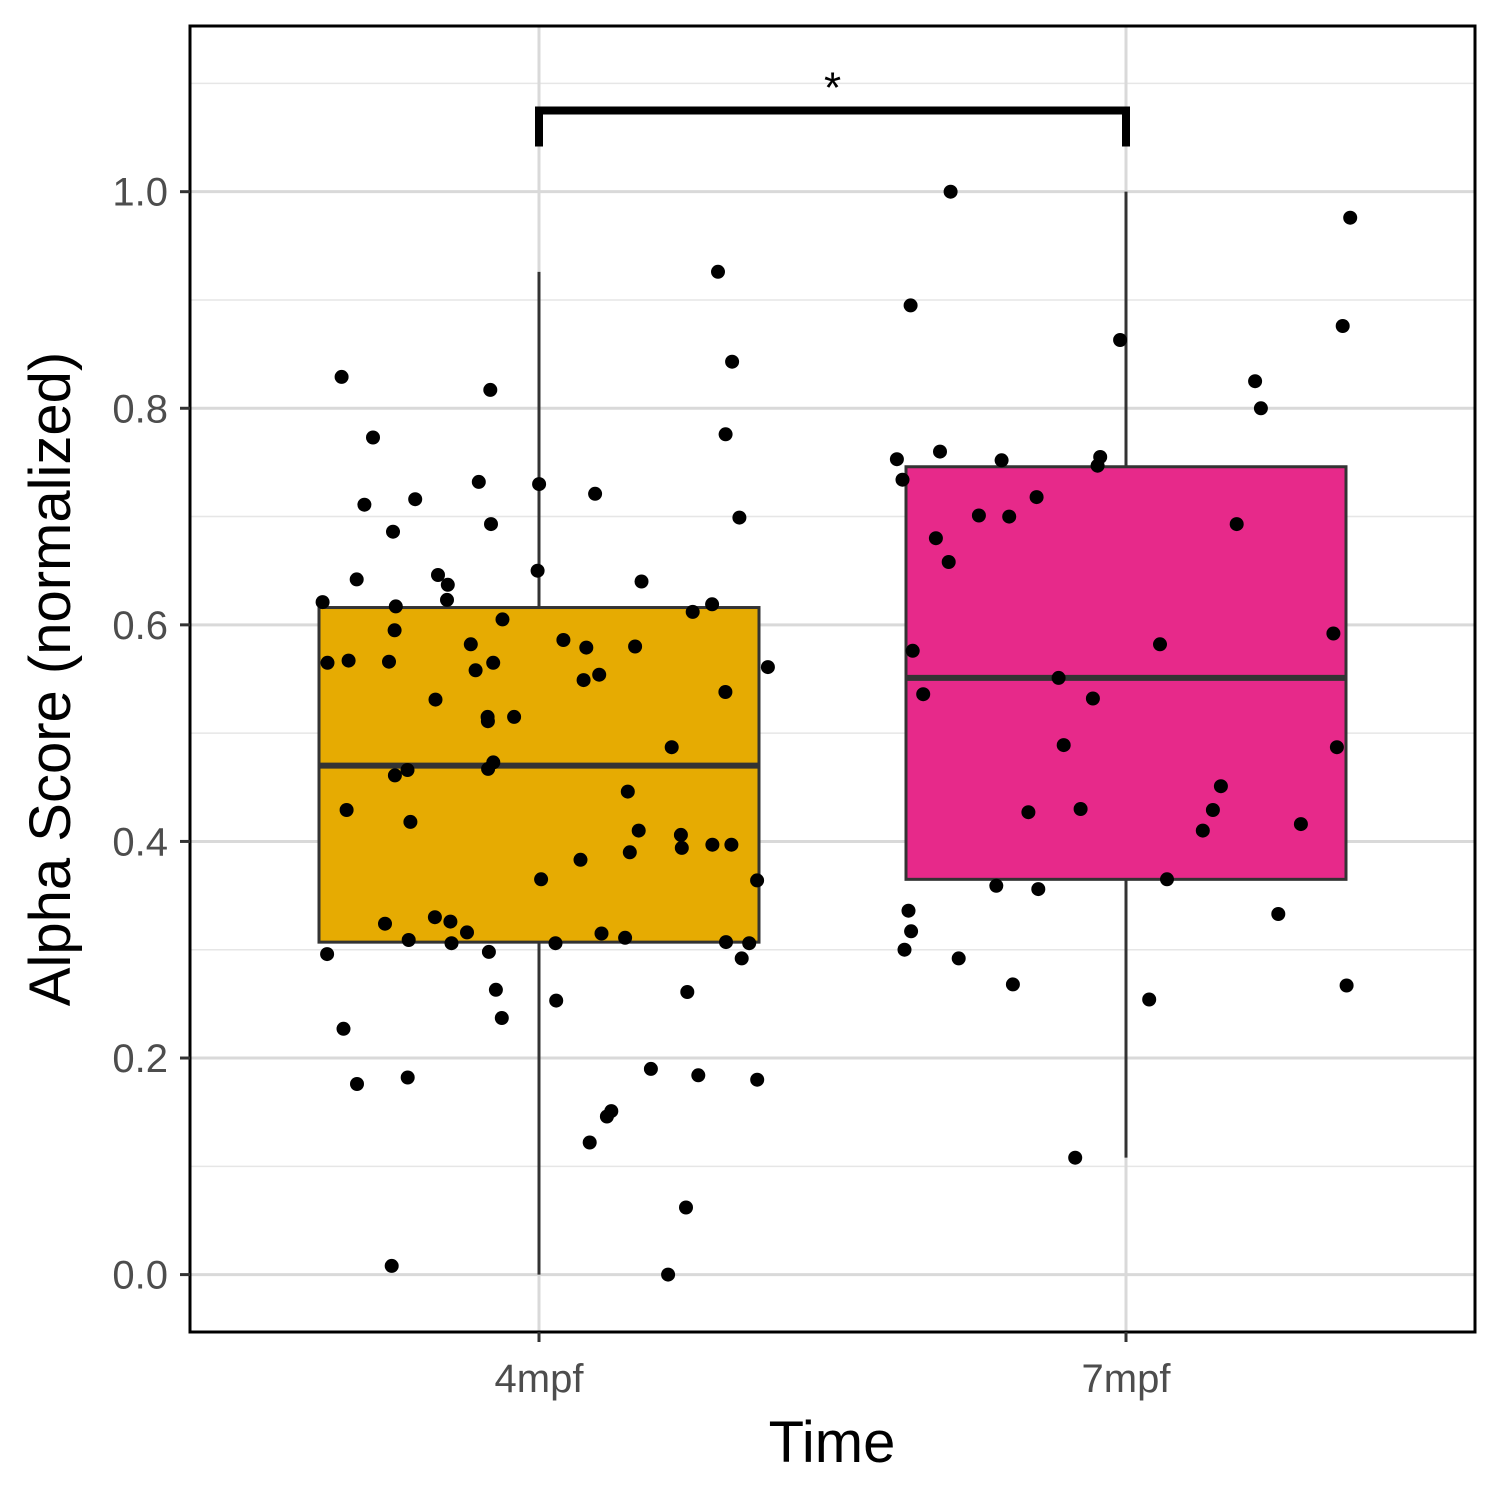 Image resolution: width=1500 pixels, height=1500 pixels. What do you see at coordinates (50, 679) in the screenshot?
I see `y-axis-title: Alpha Score (normalized)` at bounding box center [50, 679].